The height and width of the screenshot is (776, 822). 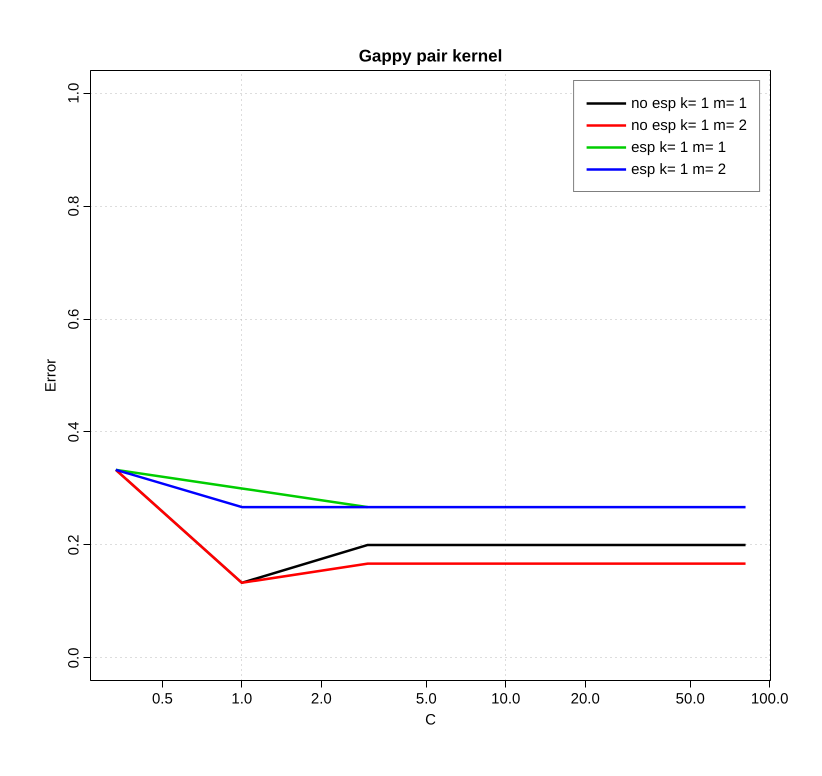 I want to click on x-tick-label: 20.0, so click(x=585, y=699).